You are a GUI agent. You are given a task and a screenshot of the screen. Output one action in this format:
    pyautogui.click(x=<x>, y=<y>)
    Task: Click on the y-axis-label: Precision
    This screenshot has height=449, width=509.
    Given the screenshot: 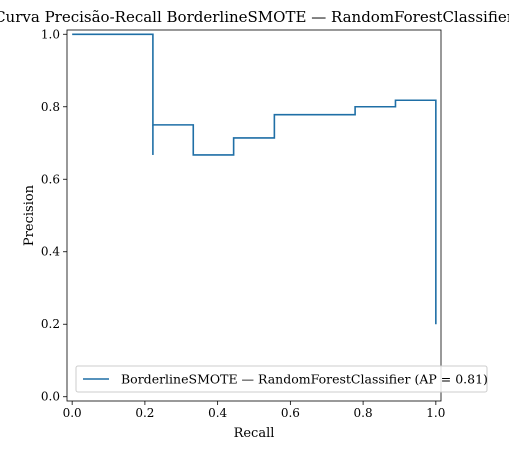 What is the action you would take?
    pyautogui.click(x=29, y=215)
    